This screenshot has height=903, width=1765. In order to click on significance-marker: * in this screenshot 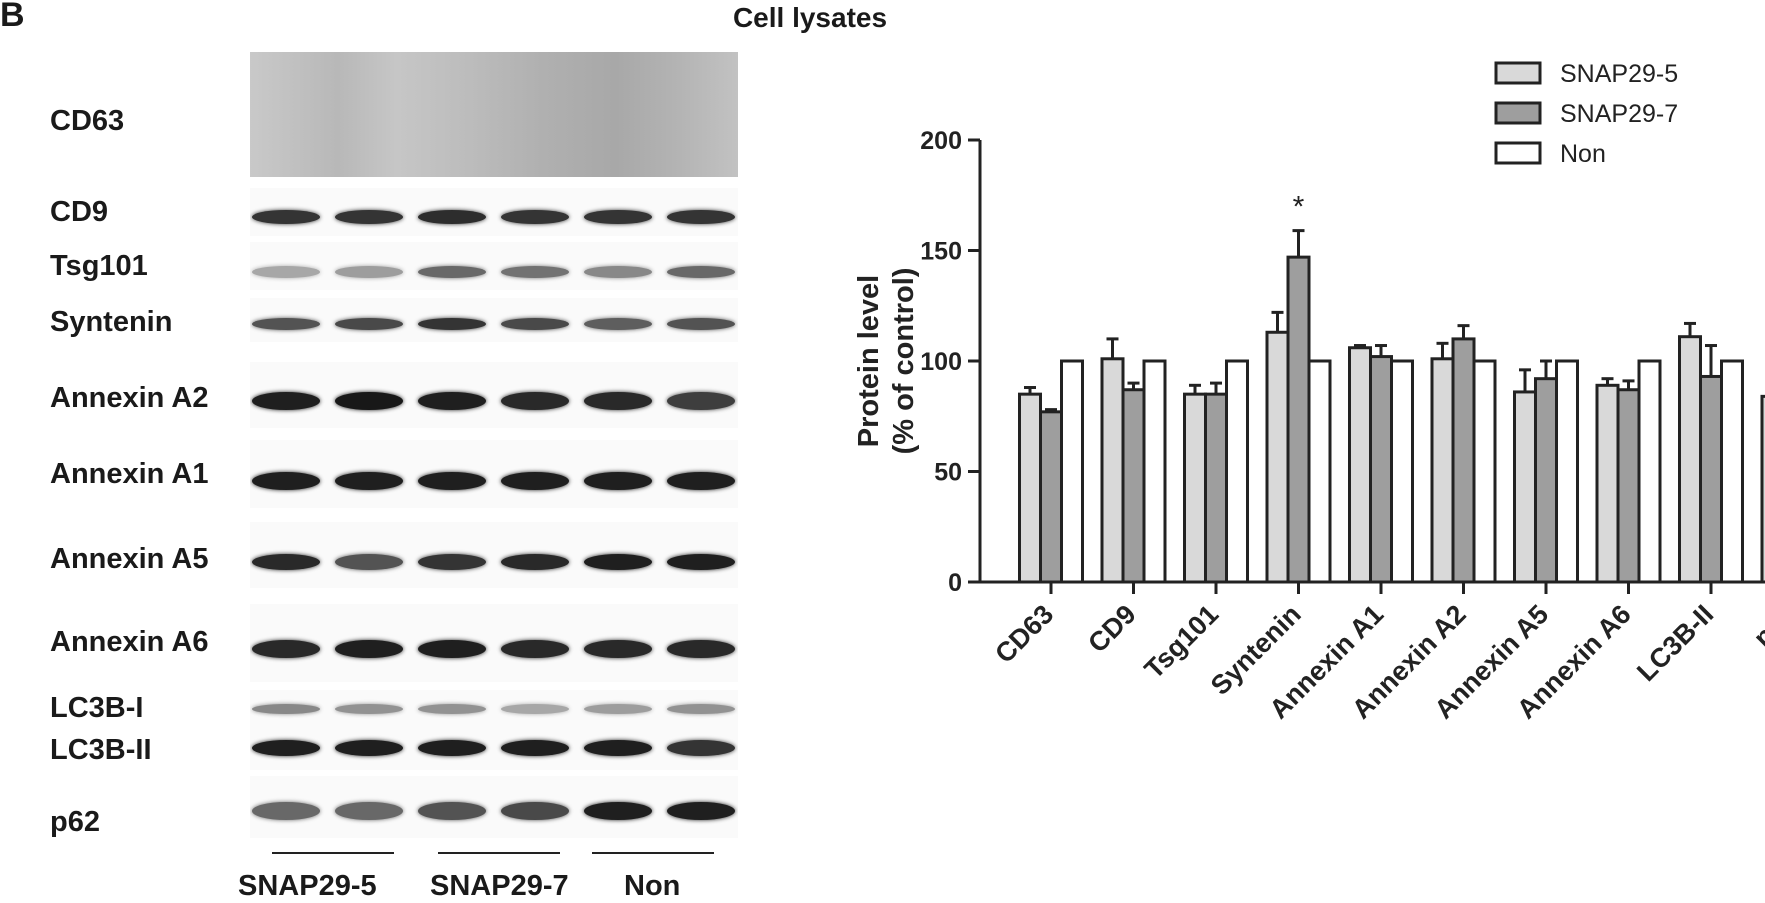, I will do `click(1299, 207)`.